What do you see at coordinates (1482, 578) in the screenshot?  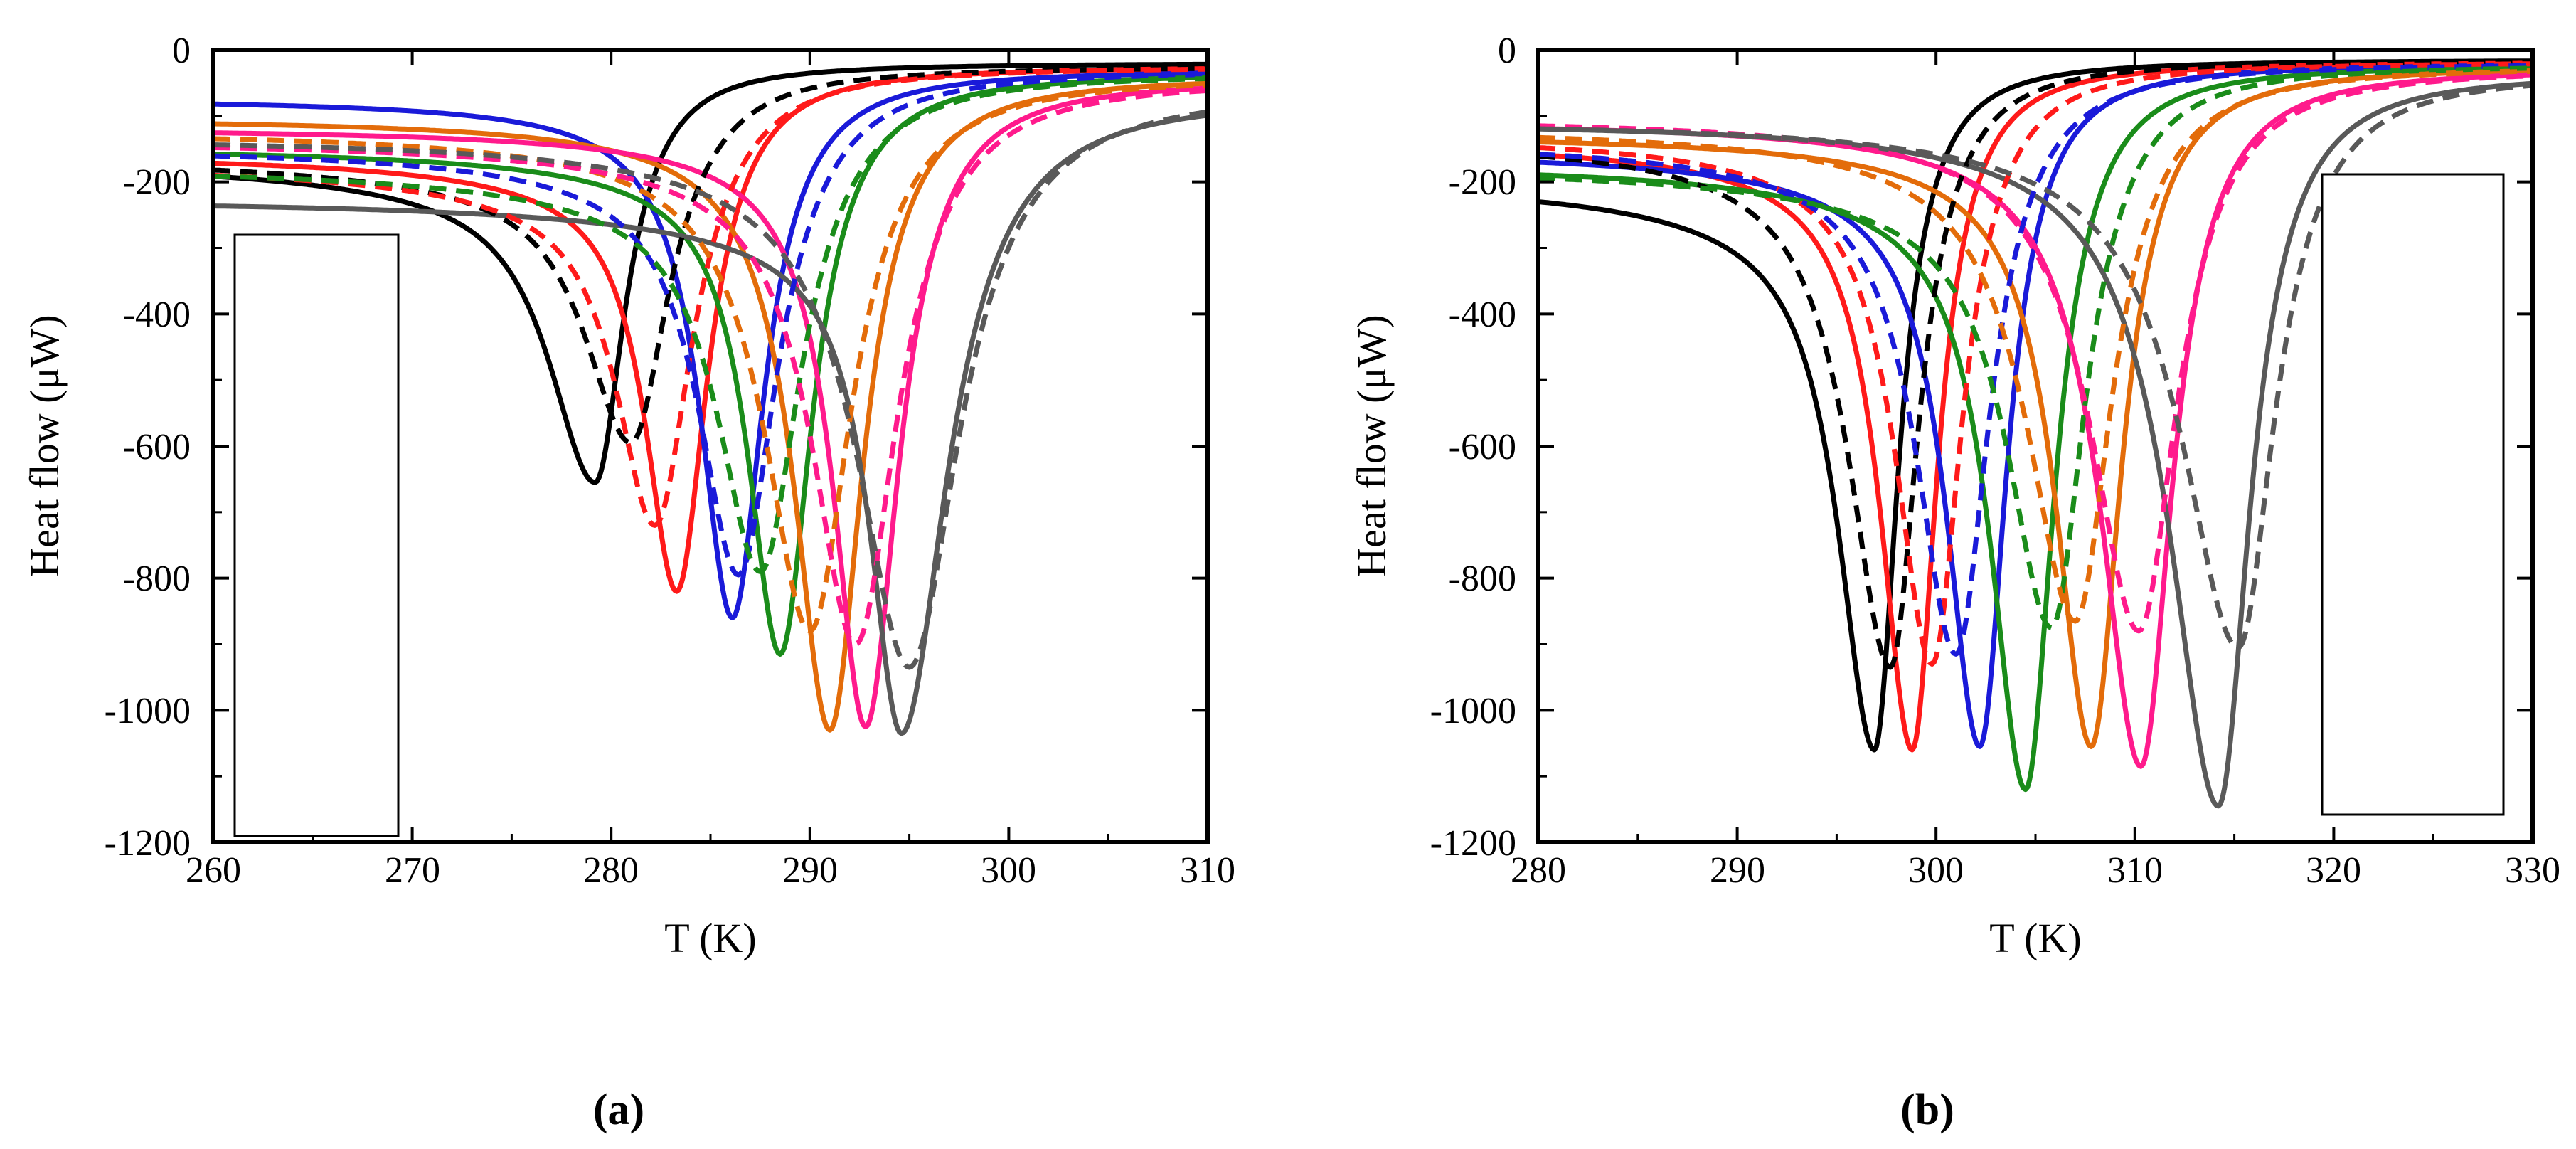 I see `panel-b-ytick-label: -800` at bounding box center [1482, 578].